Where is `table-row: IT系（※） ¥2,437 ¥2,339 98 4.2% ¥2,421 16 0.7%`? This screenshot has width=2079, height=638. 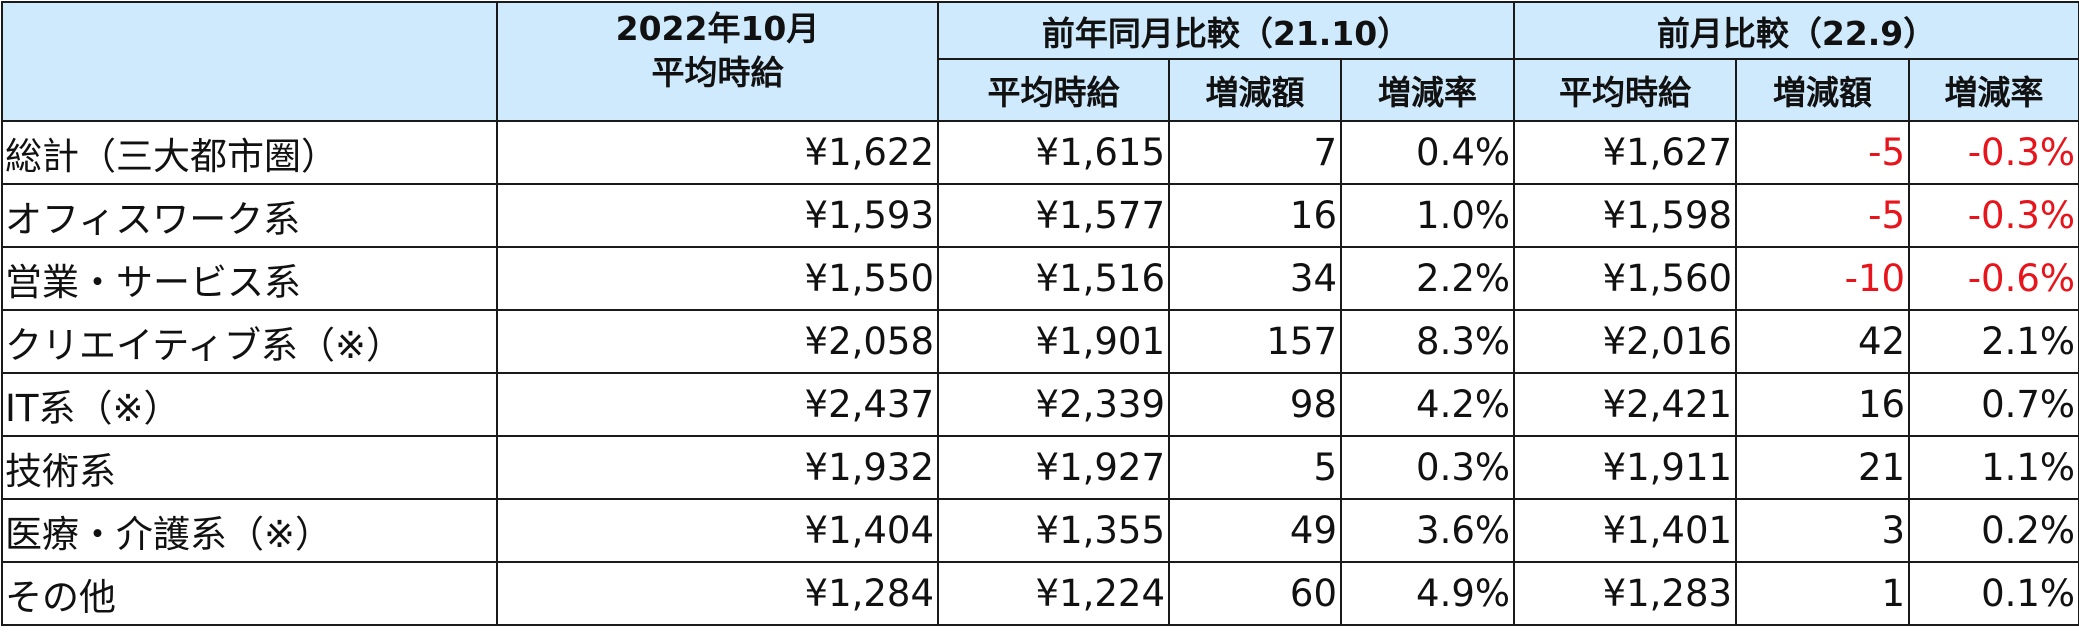
table-row: IT系（※） ¥2,437 ¥2,339 98 4.2% ¥2,421 16 0.7% is located at coordinates (1040, 404).